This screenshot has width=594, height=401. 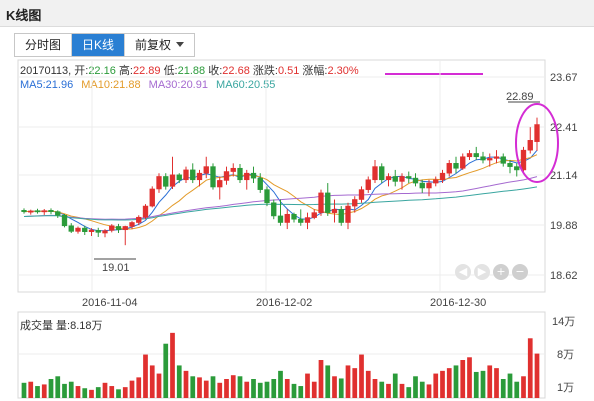 What do you see at coordinates (565, 388) in the screenshot?
I see `volume-tick-3: 1万` at bounding box center [565, 388].